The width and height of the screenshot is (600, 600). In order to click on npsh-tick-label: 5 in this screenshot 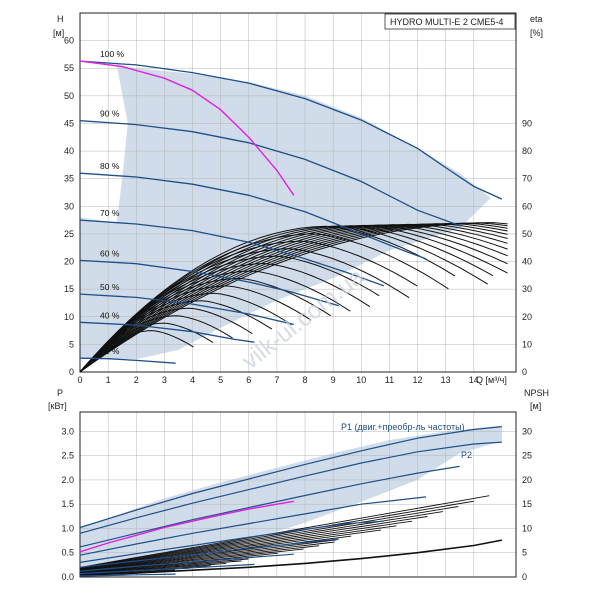, I will do `click(524, 553)`.